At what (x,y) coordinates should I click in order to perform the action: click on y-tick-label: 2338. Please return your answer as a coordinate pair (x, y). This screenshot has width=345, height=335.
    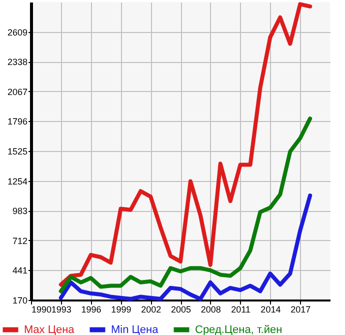
    Looking at the image, I should click on (17, 62).